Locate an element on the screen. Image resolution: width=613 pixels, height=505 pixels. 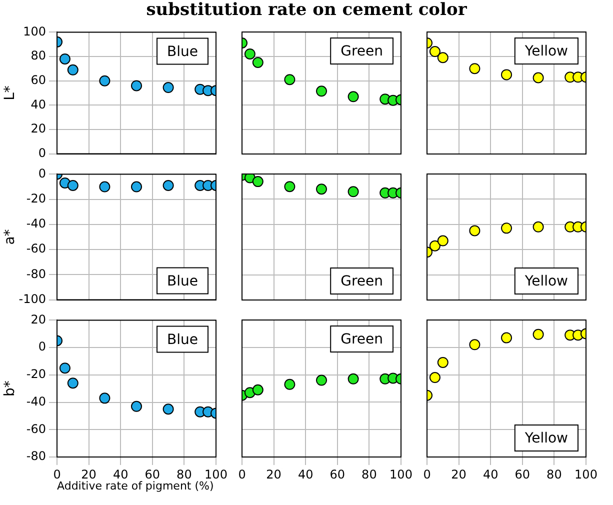
y-tick-label: 40 is located at coordinates (38, 104).